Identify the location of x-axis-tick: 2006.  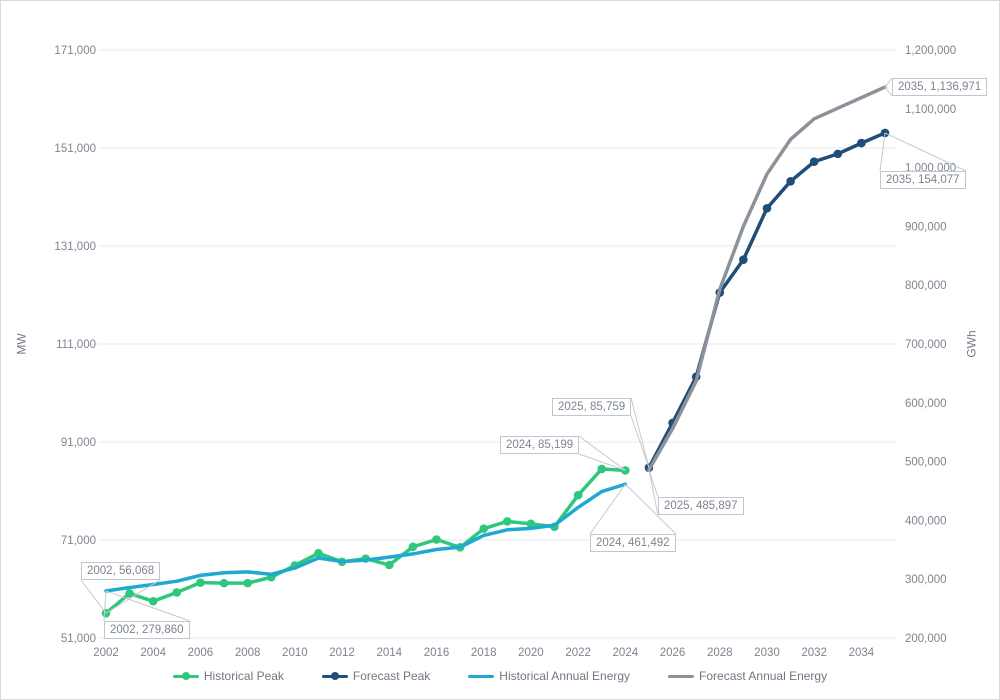
(201, 653).